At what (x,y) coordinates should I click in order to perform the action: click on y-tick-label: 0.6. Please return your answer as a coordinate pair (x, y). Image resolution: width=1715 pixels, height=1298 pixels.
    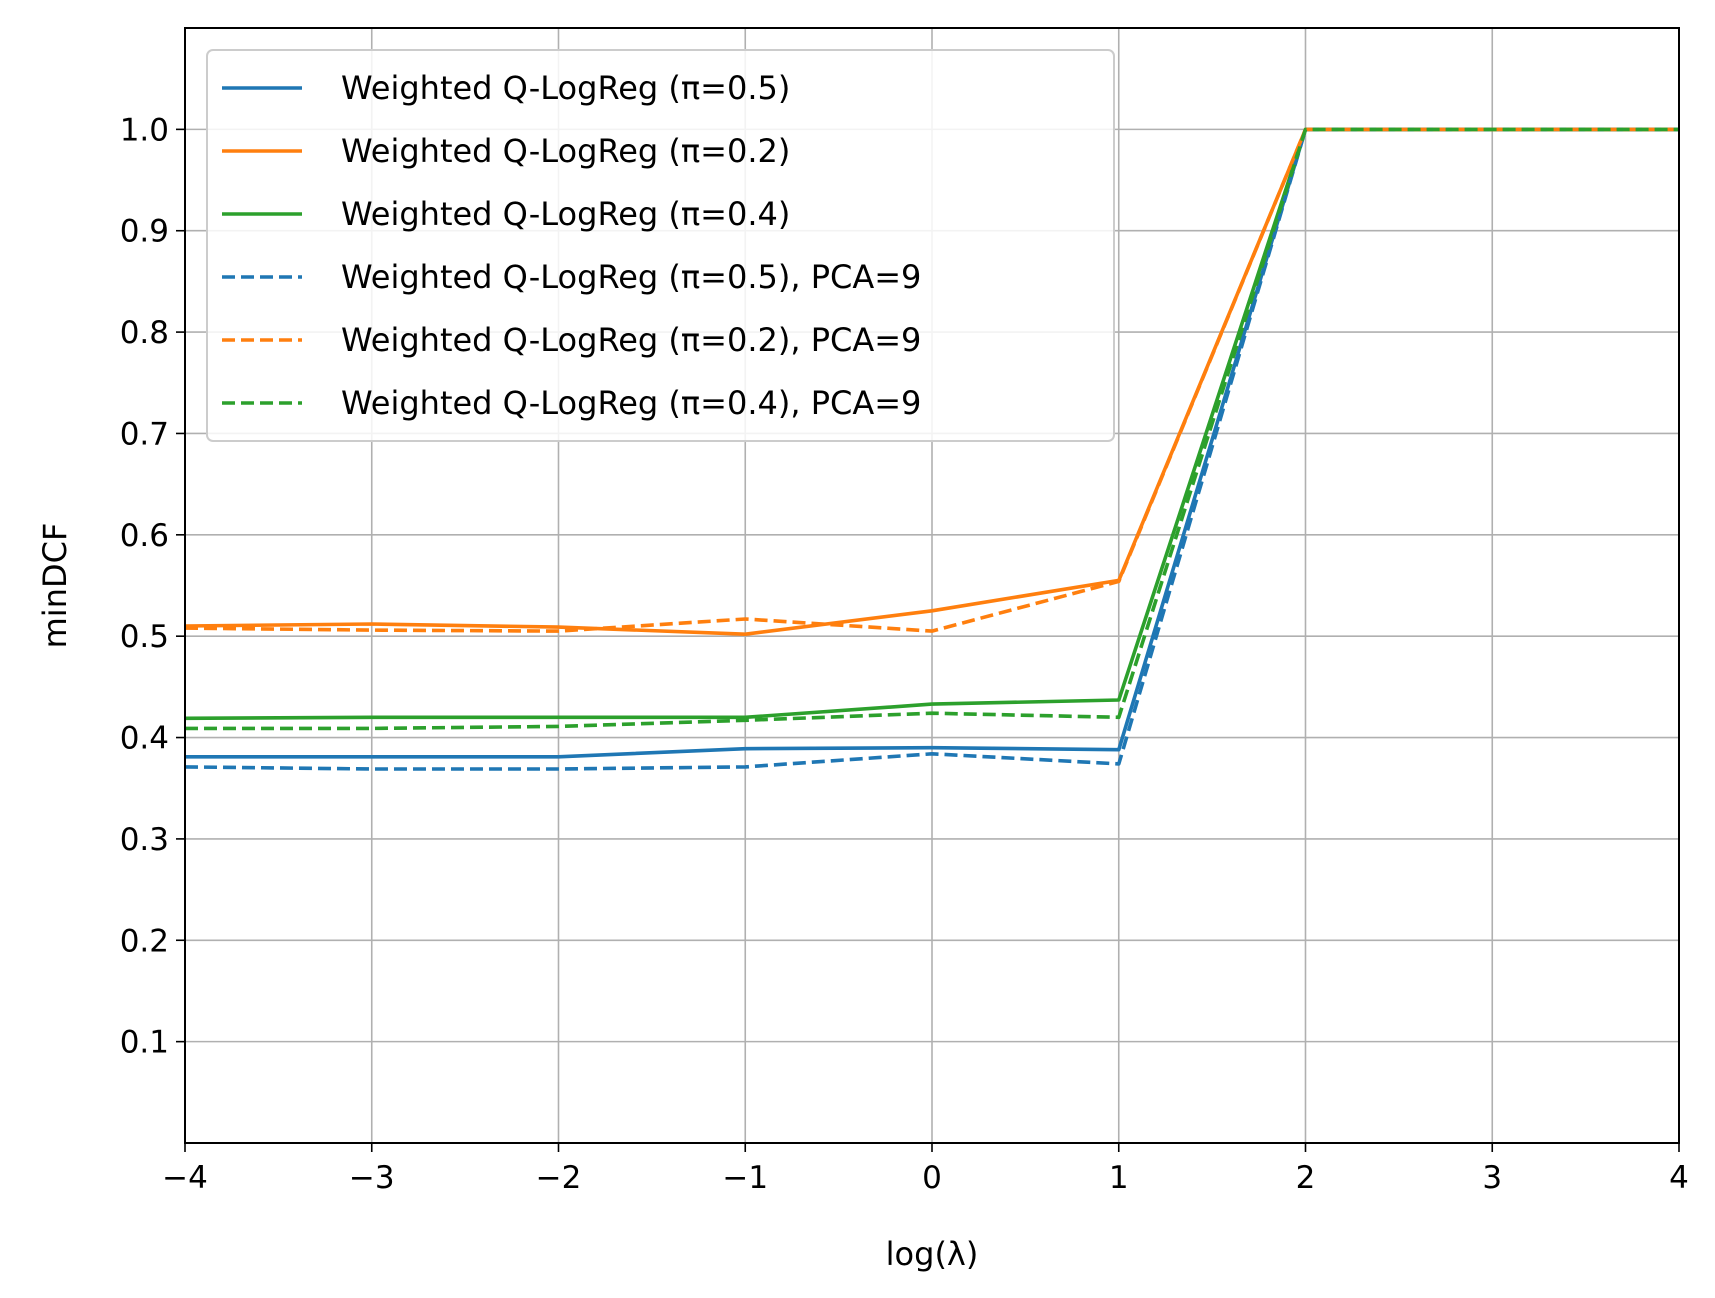
    Looking at the image, I should click on (144, 536).